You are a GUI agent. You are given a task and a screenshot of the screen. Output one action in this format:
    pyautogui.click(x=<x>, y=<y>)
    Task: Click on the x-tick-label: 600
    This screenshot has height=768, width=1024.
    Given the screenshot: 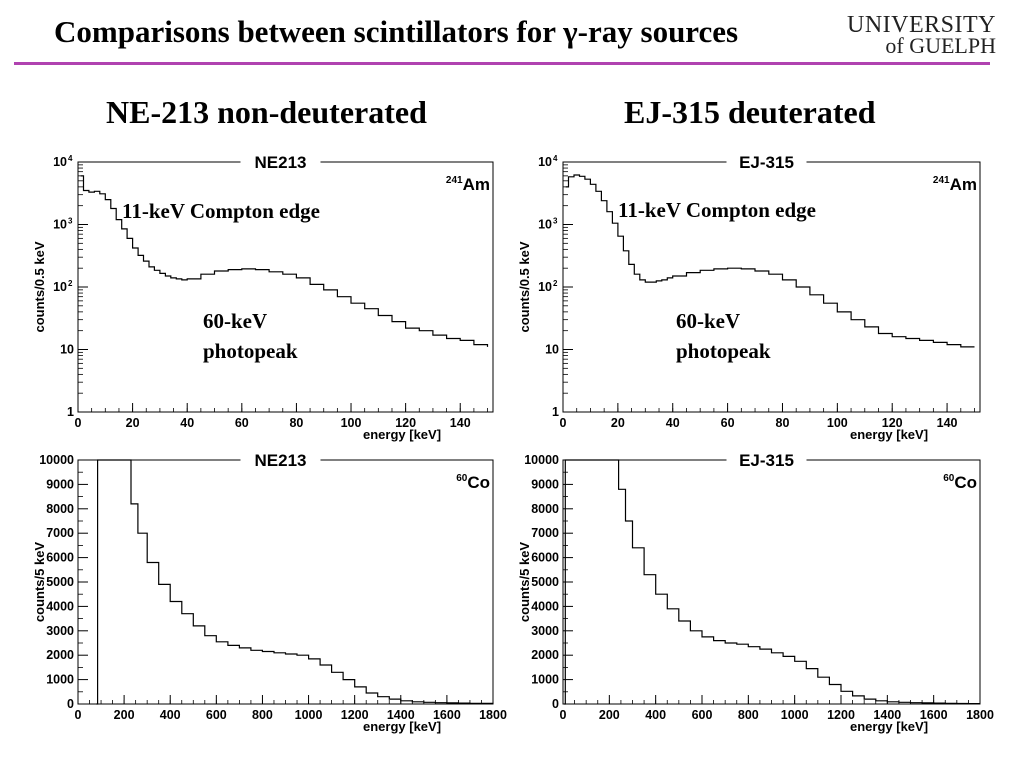 What is the action you would take?
    pyautogui.click(x=702, y=715)
    